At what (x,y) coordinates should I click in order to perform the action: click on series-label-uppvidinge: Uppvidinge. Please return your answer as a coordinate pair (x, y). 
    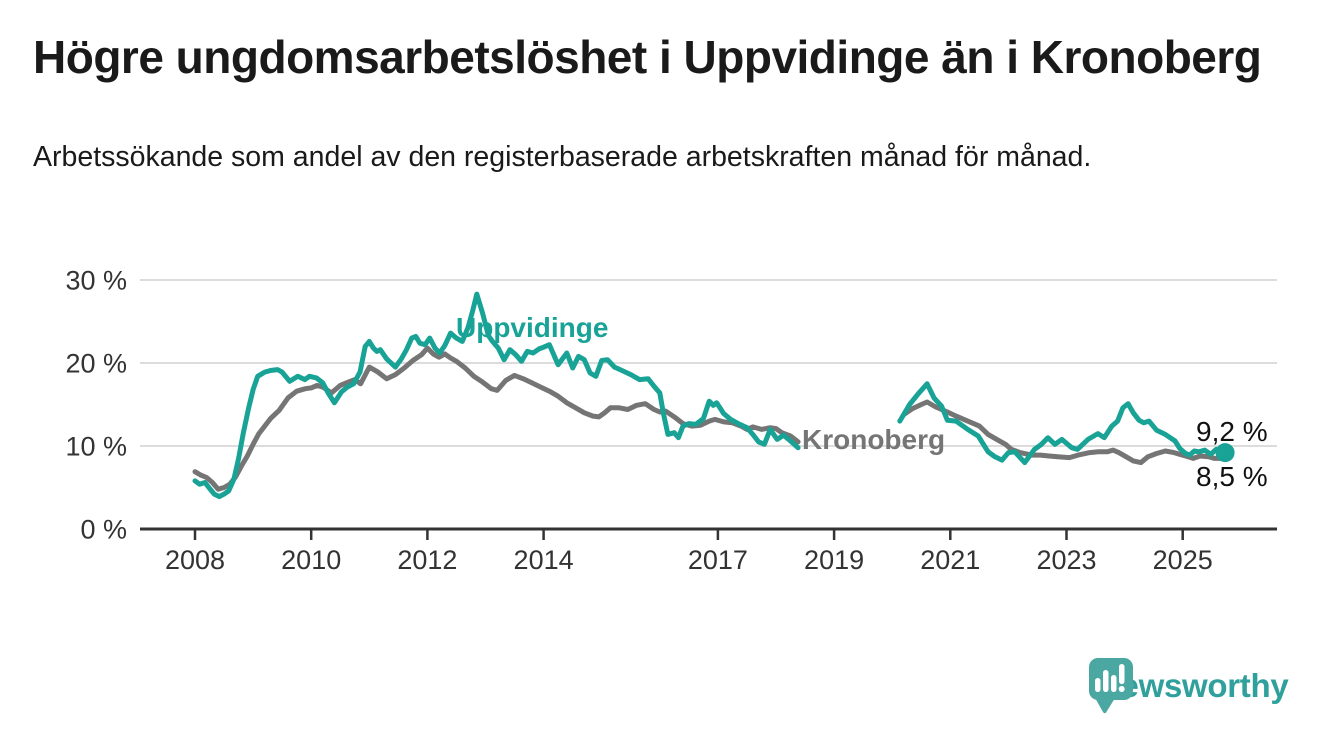
    Looking at the image, I should click on (532, 327).